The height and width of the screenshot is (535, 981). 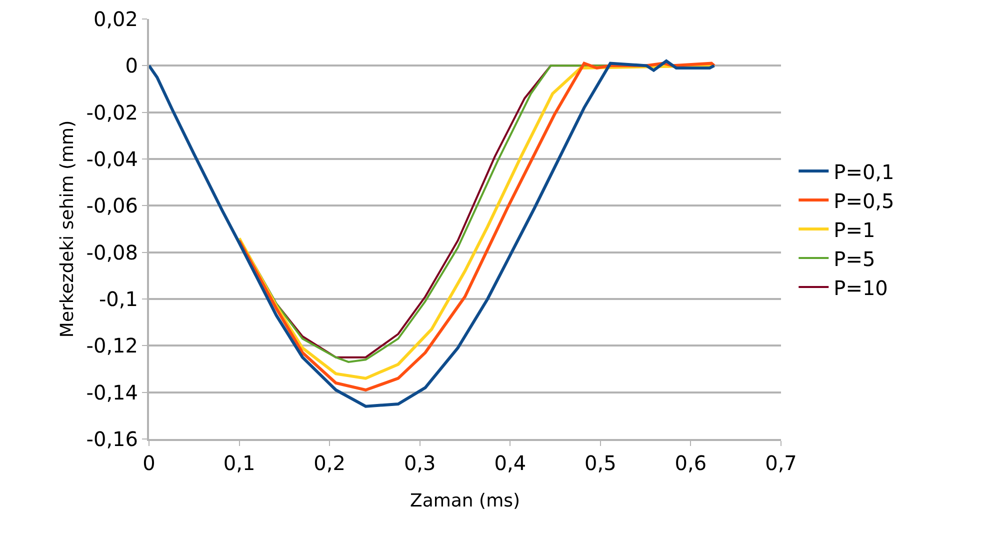 What do you see at coordinates (855, 258) in the screenshot?
I see `legend-label: P=5` at bounding box center [855, 258].